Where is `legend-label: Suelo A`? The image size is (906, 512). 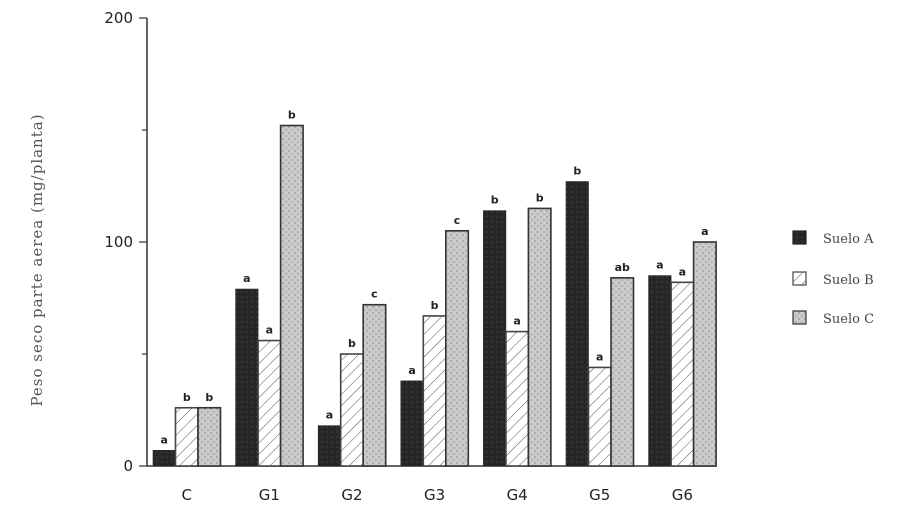 legend-label: Suelo A is located at coordinates (848, 239).